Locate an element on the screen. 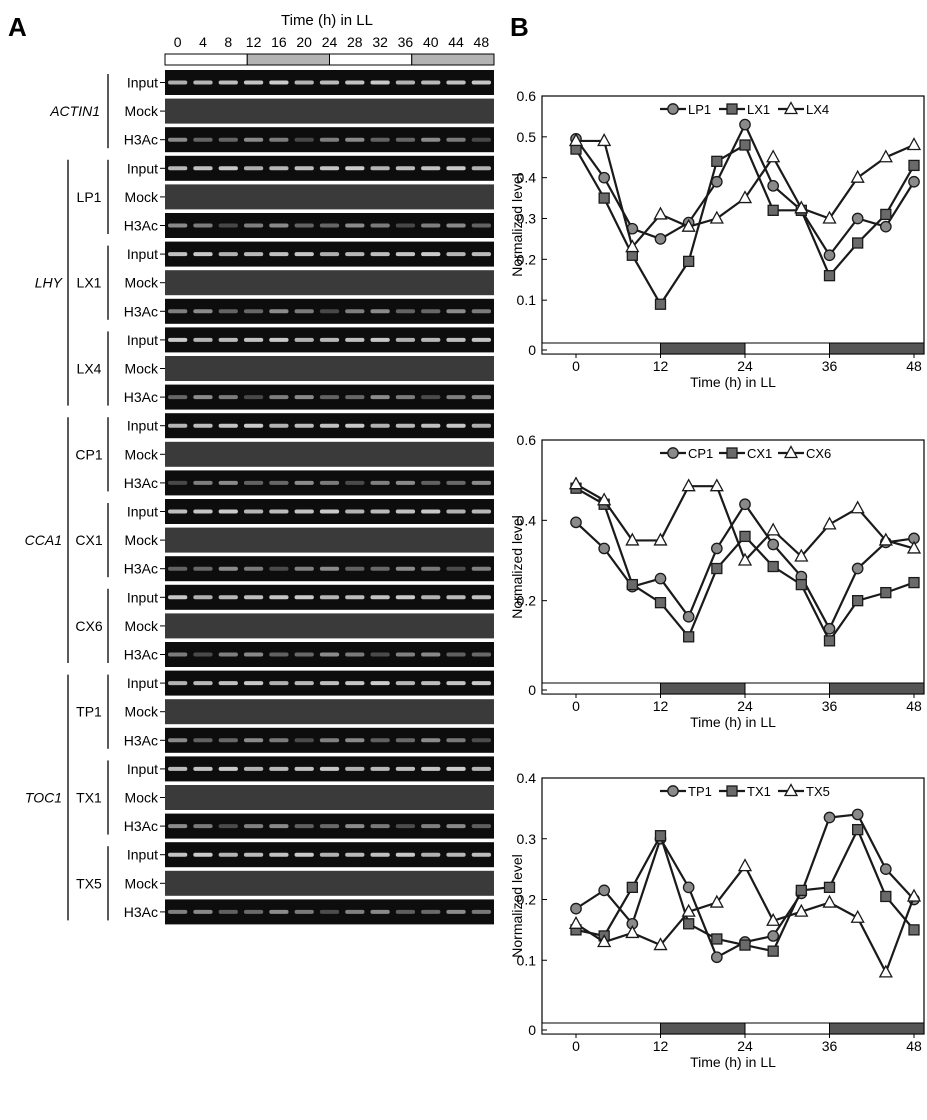 The width and height of the screenshot is (927, 1120). y-tick-label: 0.6 is located at coordinates (527, 440).